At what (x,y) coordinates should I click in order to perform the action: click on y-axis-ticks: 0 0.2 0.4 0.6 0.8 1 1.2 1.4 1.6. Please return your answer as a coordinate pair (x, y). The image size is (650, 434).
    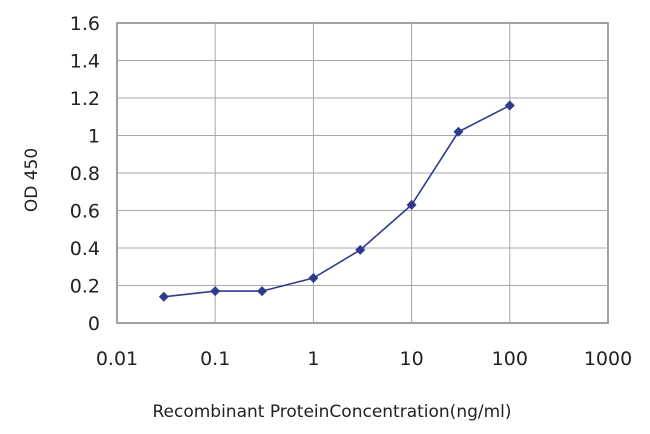
    Looking at the image, I should click on (85, 174).